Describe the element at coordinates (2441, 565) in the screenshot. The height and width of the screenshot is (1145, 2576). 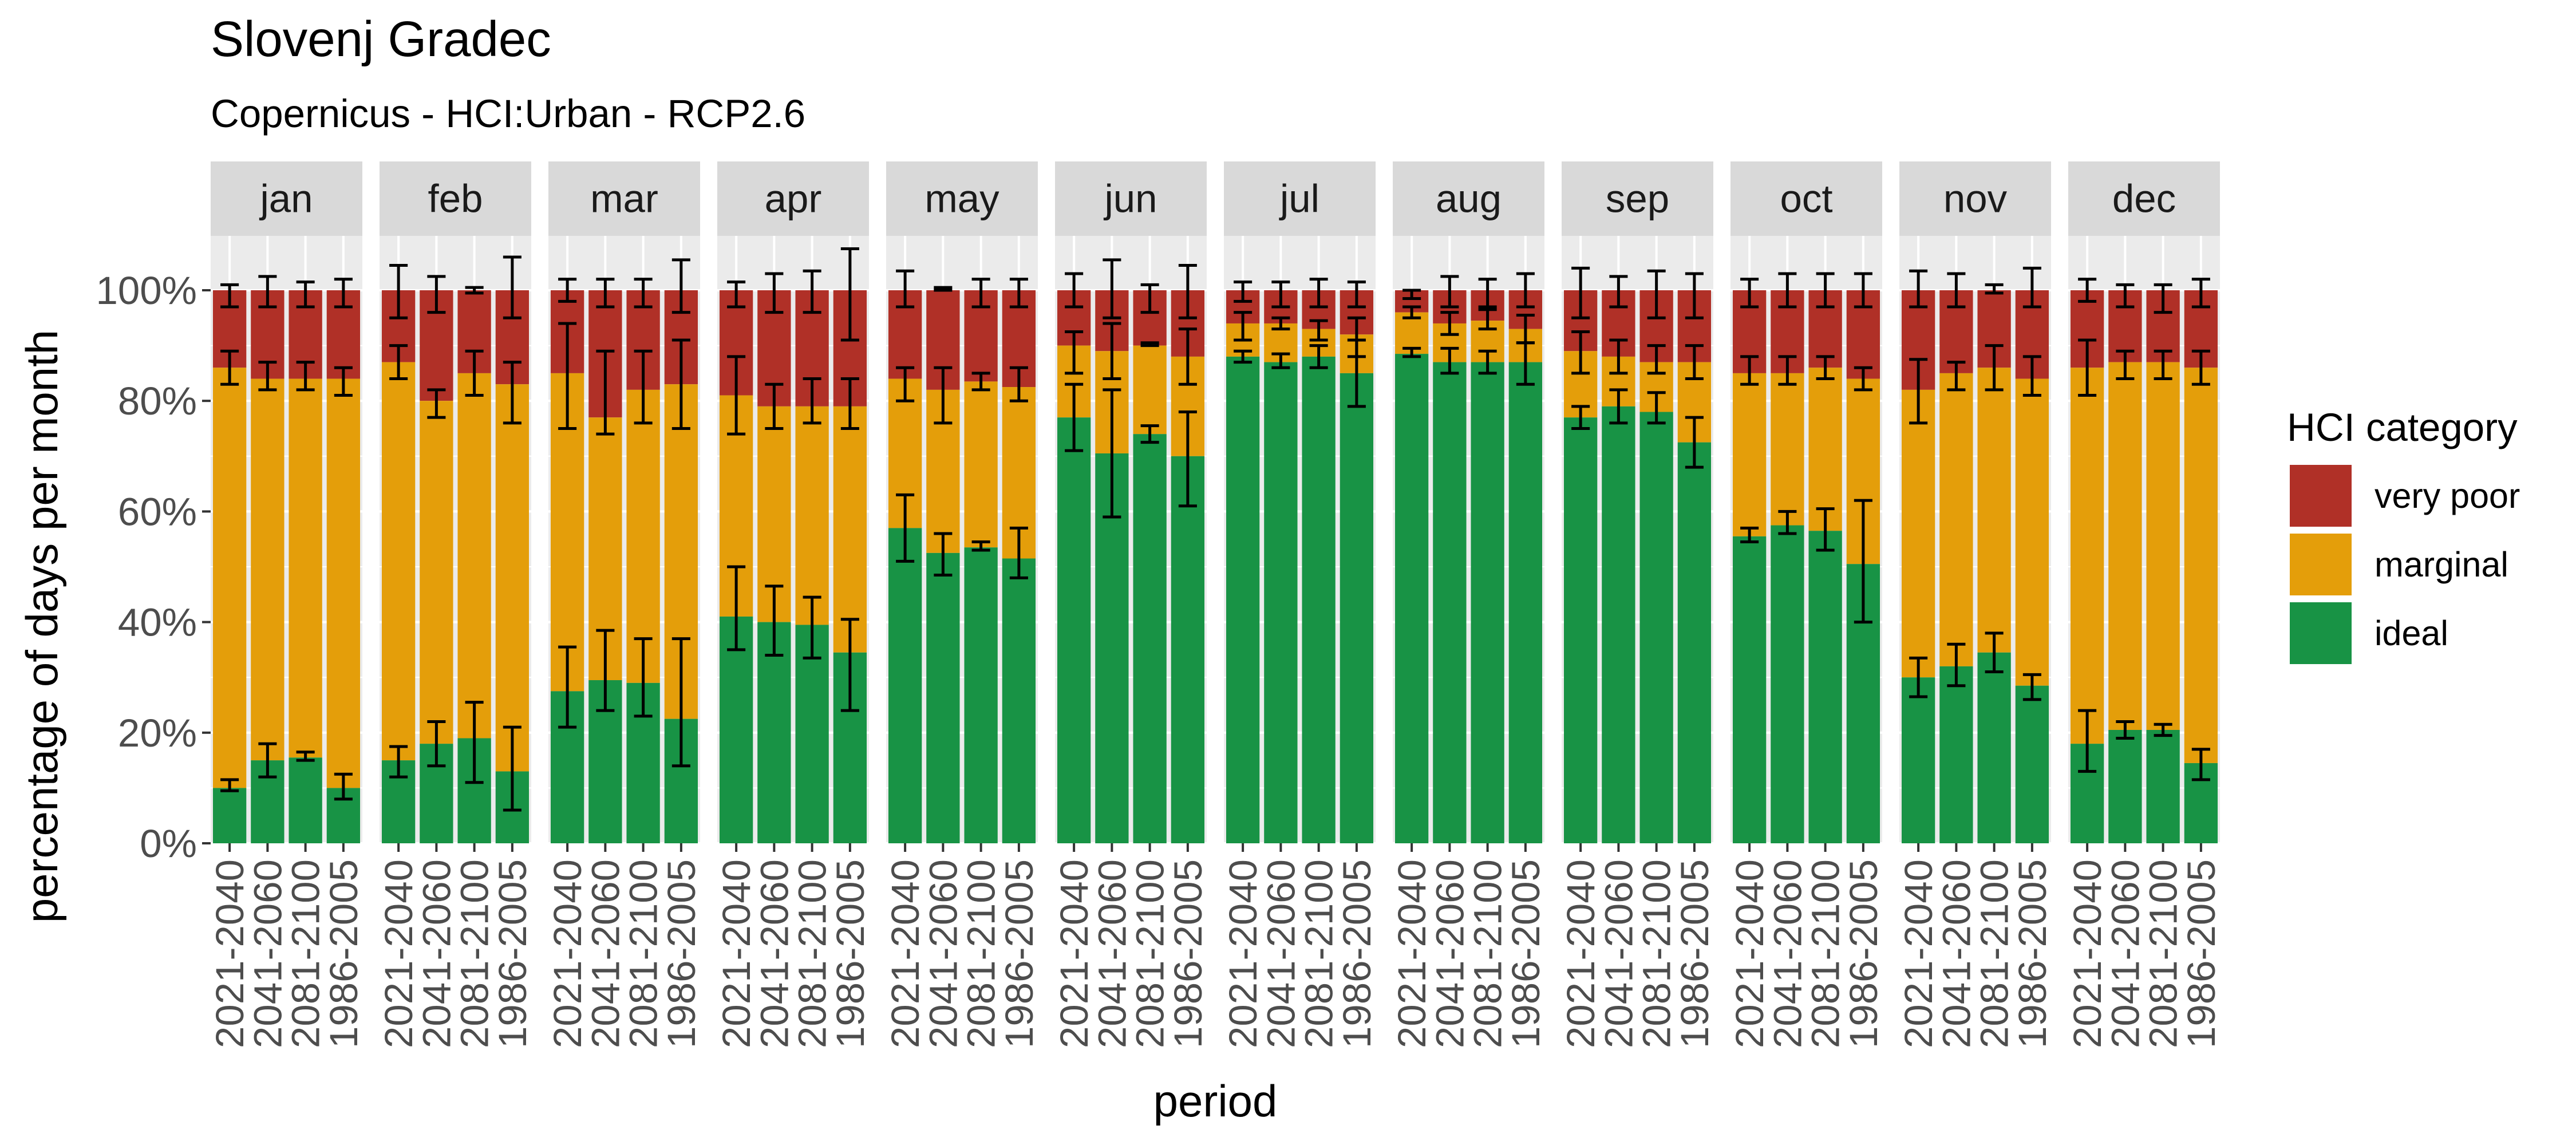
I see `legend-label-marginal: marginal` at that location.